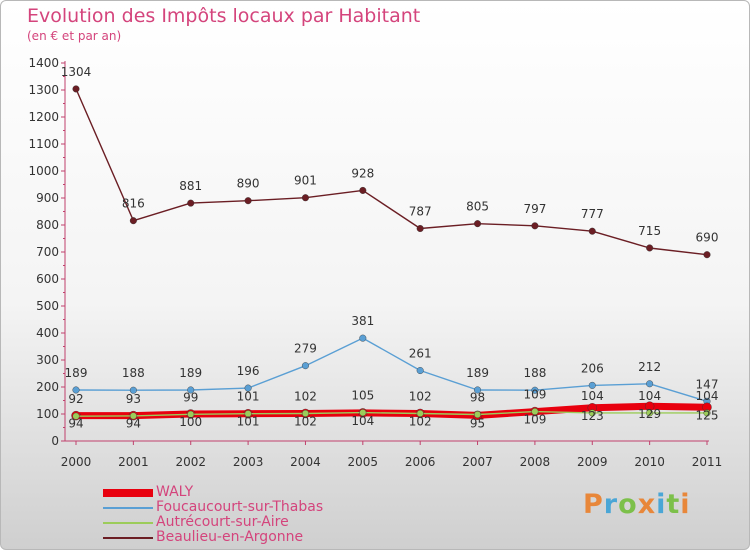 The height and width of the screenshot is (550, 750). I want to click on legend-swatch-beaulieu, so click(128, 538).